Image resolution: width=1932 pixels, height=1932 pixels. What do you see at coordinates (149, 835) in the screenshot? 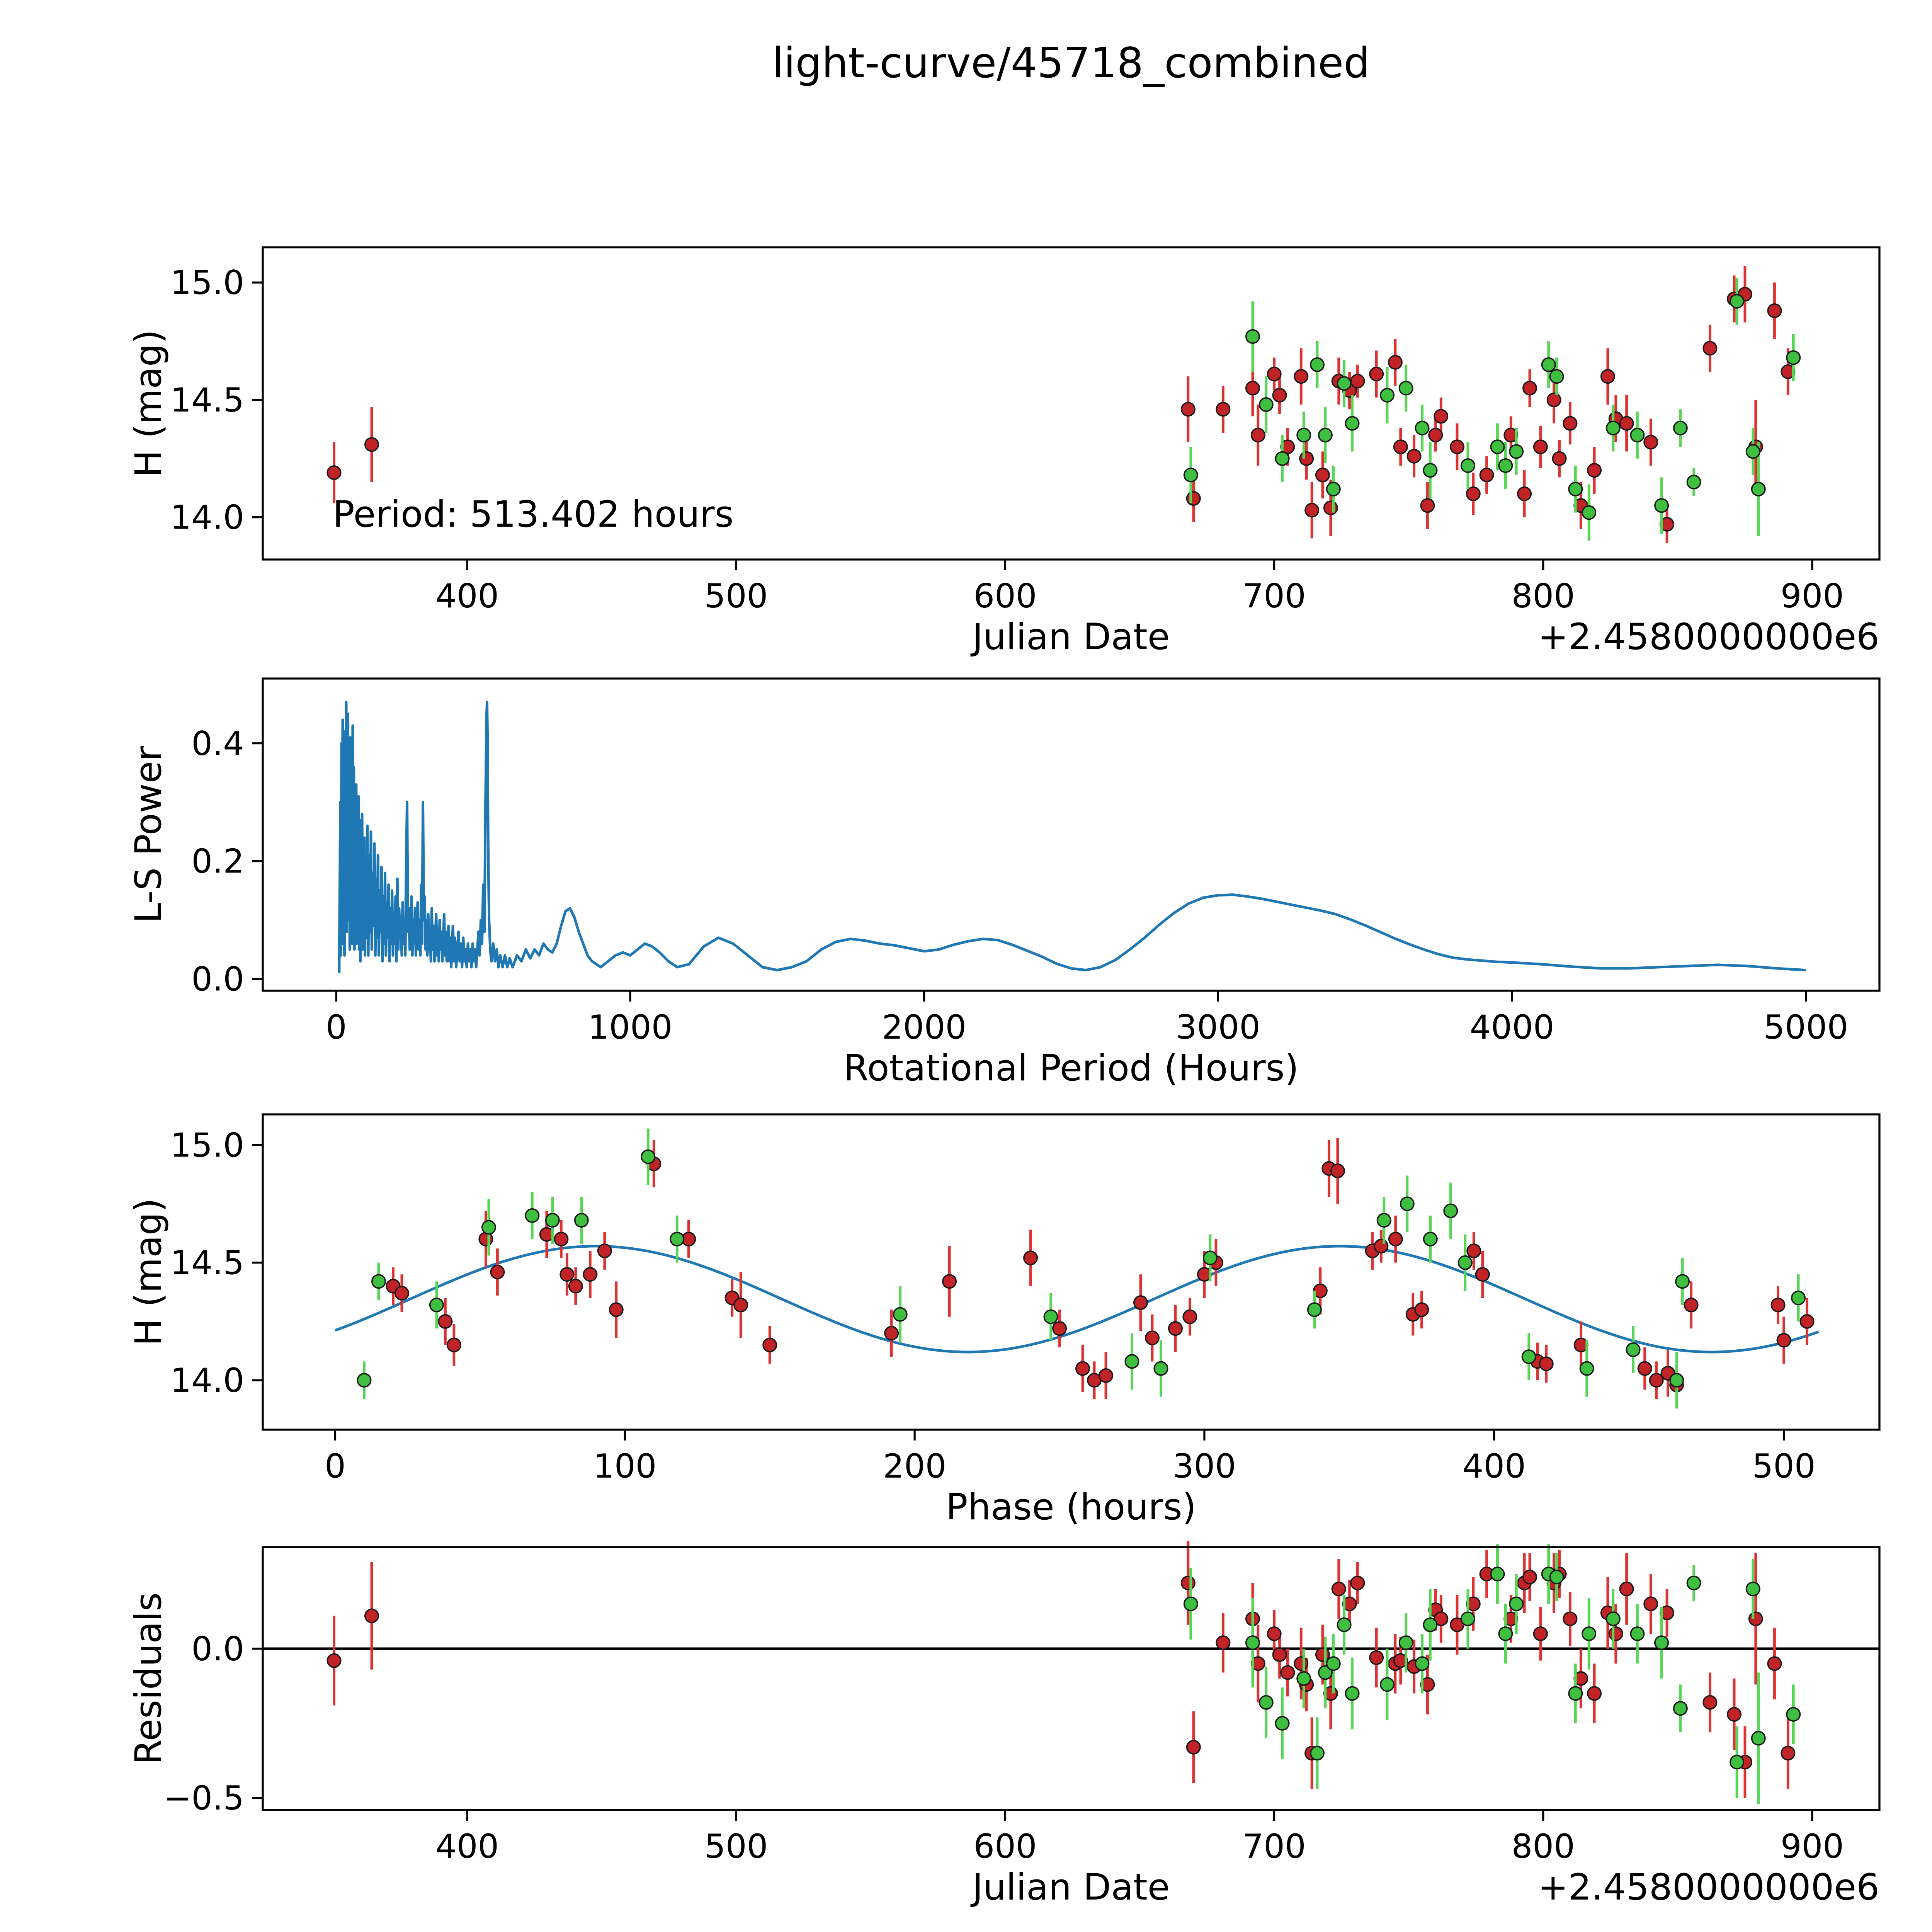
I see `y-axis-label: L-S Power` at bounding box center [149, 835].